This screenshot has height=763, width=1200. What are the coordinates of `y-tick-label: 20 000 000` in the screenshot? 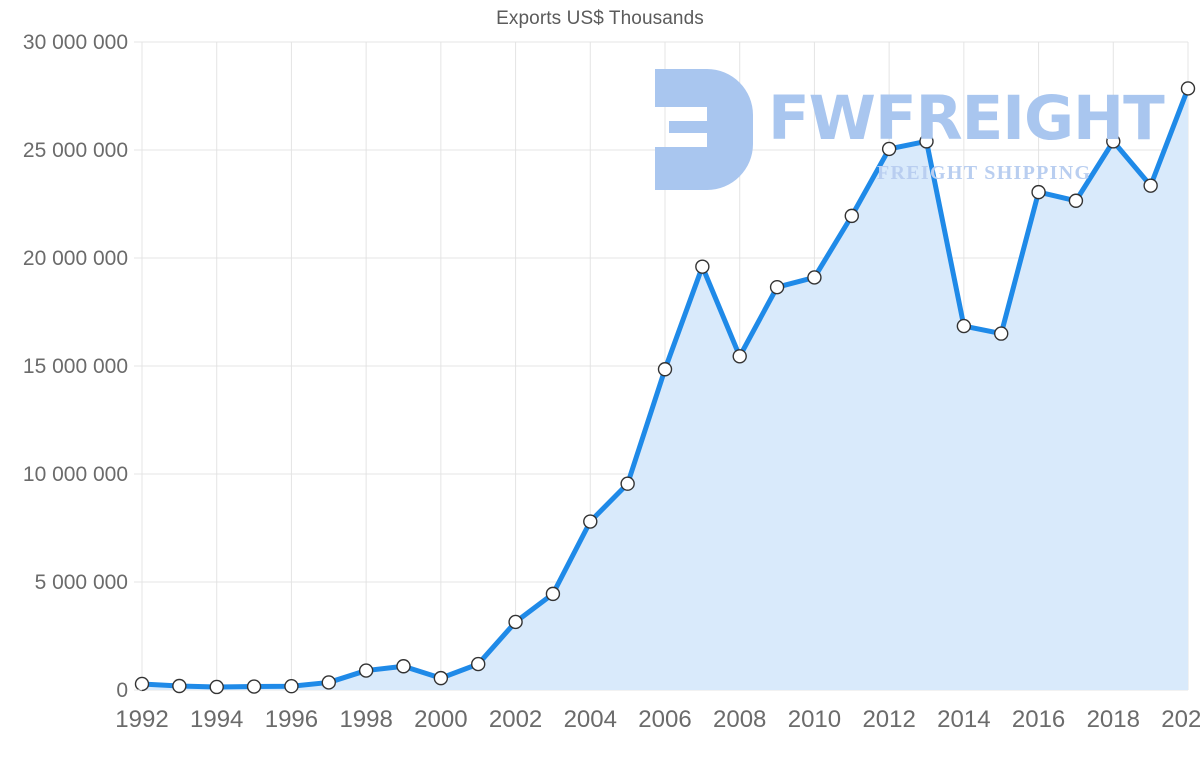 It's located at (75, 258).